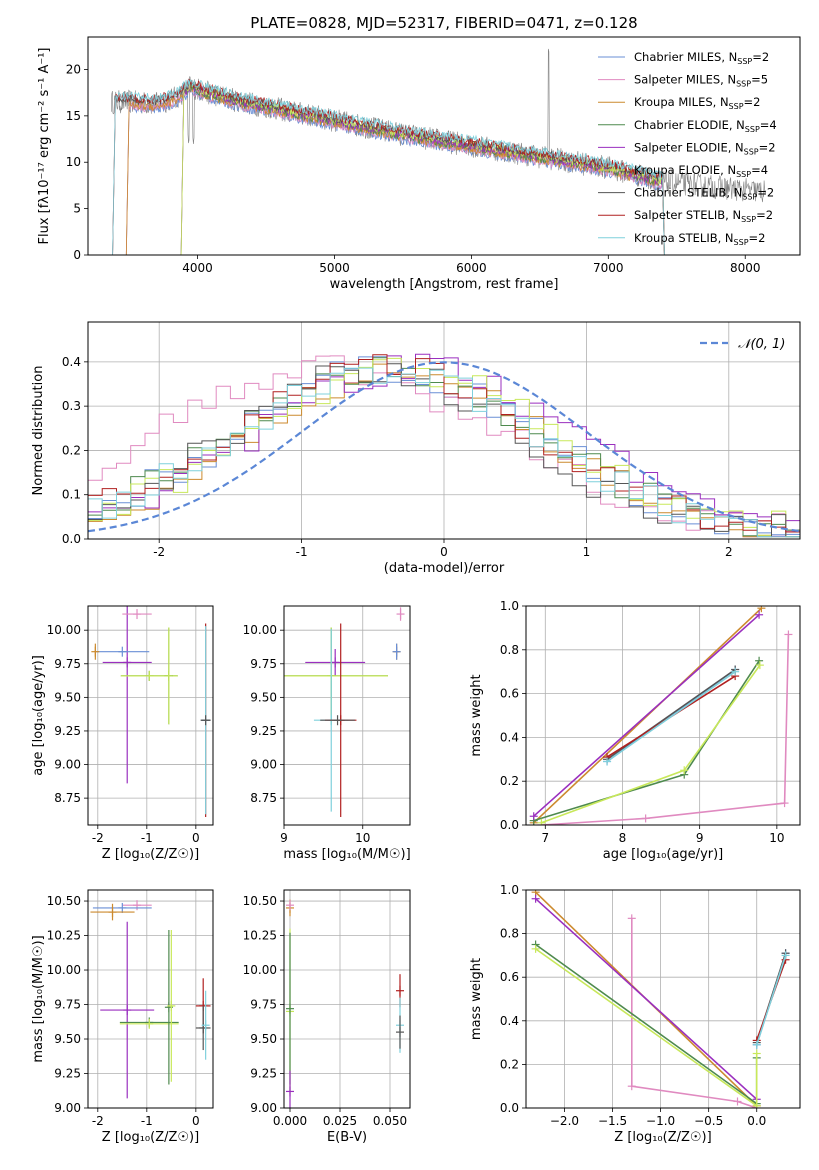 This screenshot has height=1170, width=819. What do you see at coordinates (684, 238) in the screenshot?
I see `legend-label: Kroupa STELIB, N` at bounding box center [684, 238].